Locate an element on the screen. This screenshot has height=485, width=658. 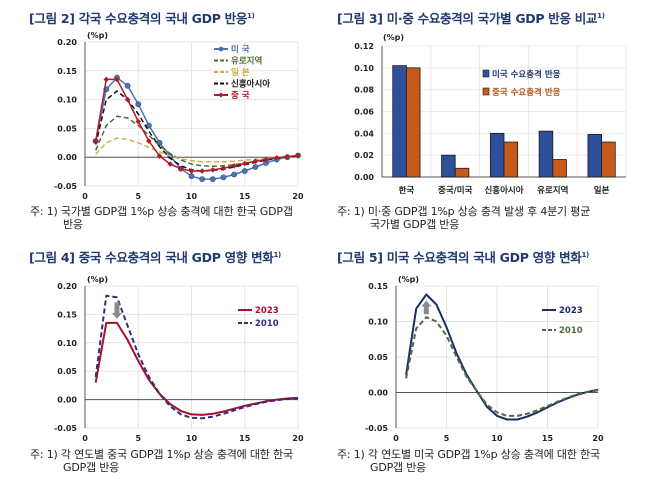
figure-2-note: 주: 1) 국가별 GDP갭 1%p 상승 충격에 대한 한국 GDP갭 반응 is located at coordinates (161, 218).